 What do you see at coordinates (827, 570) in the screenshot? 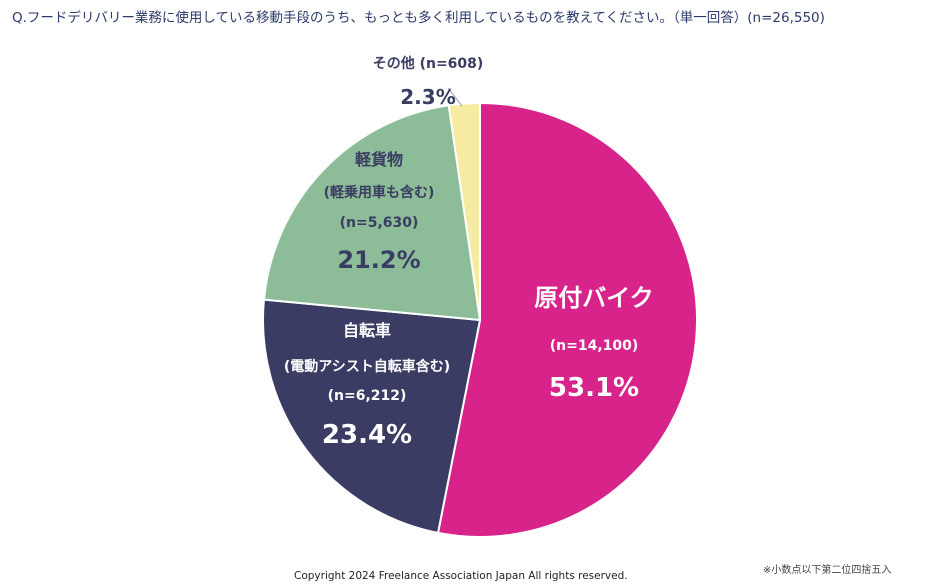
I see `rounding-note: ※小数点以下第二位四捨五入` at bounding box center [827, 570].